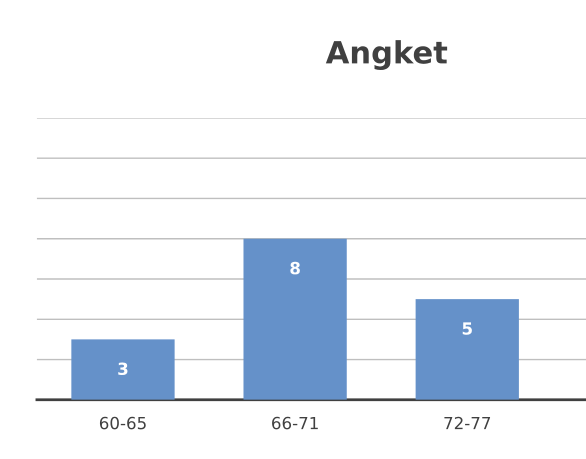 The width and height of the screenshot is (586, 459). I want to click on data-label: 5, so click(467, 328).